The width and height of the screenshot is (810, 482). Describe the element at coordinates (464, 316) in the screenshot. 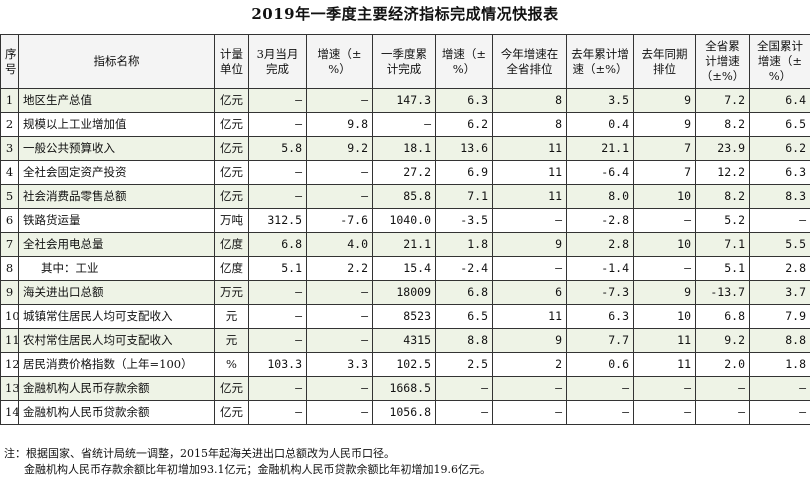

I see `cell-growth2: 6.5` at that location.